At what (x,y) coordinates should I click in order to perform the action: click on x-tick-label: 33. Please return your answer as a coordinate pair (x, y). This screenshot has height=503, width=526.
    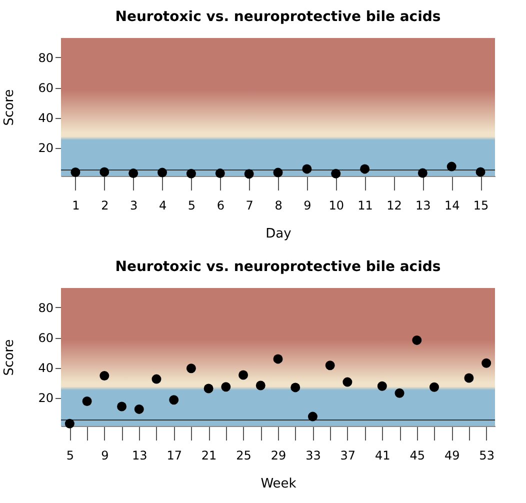
    Looking at the image, I should click on (313, 455).